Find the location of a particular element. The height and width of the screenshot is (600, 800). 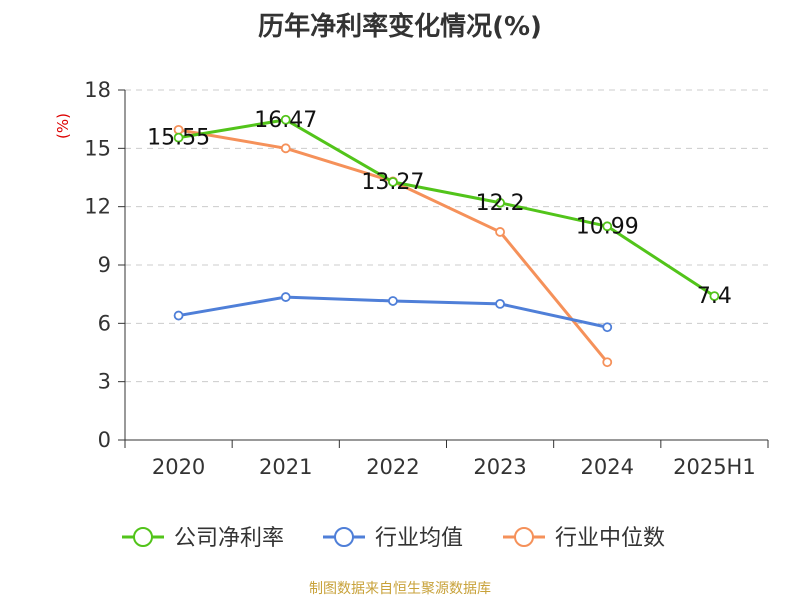

x-tick-label: 2022 is located at coordinates (392, 467).